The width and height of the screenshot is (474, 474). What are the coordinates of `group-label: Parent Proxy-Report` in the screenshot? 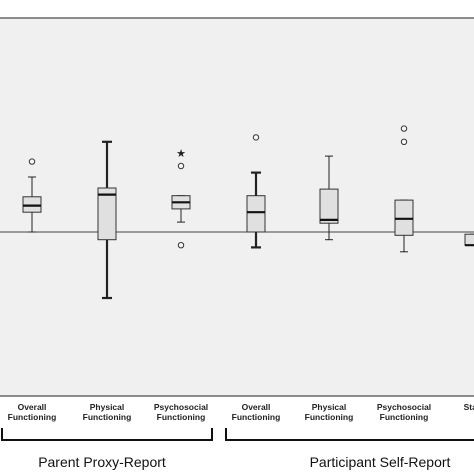 It's located at (102, 462).